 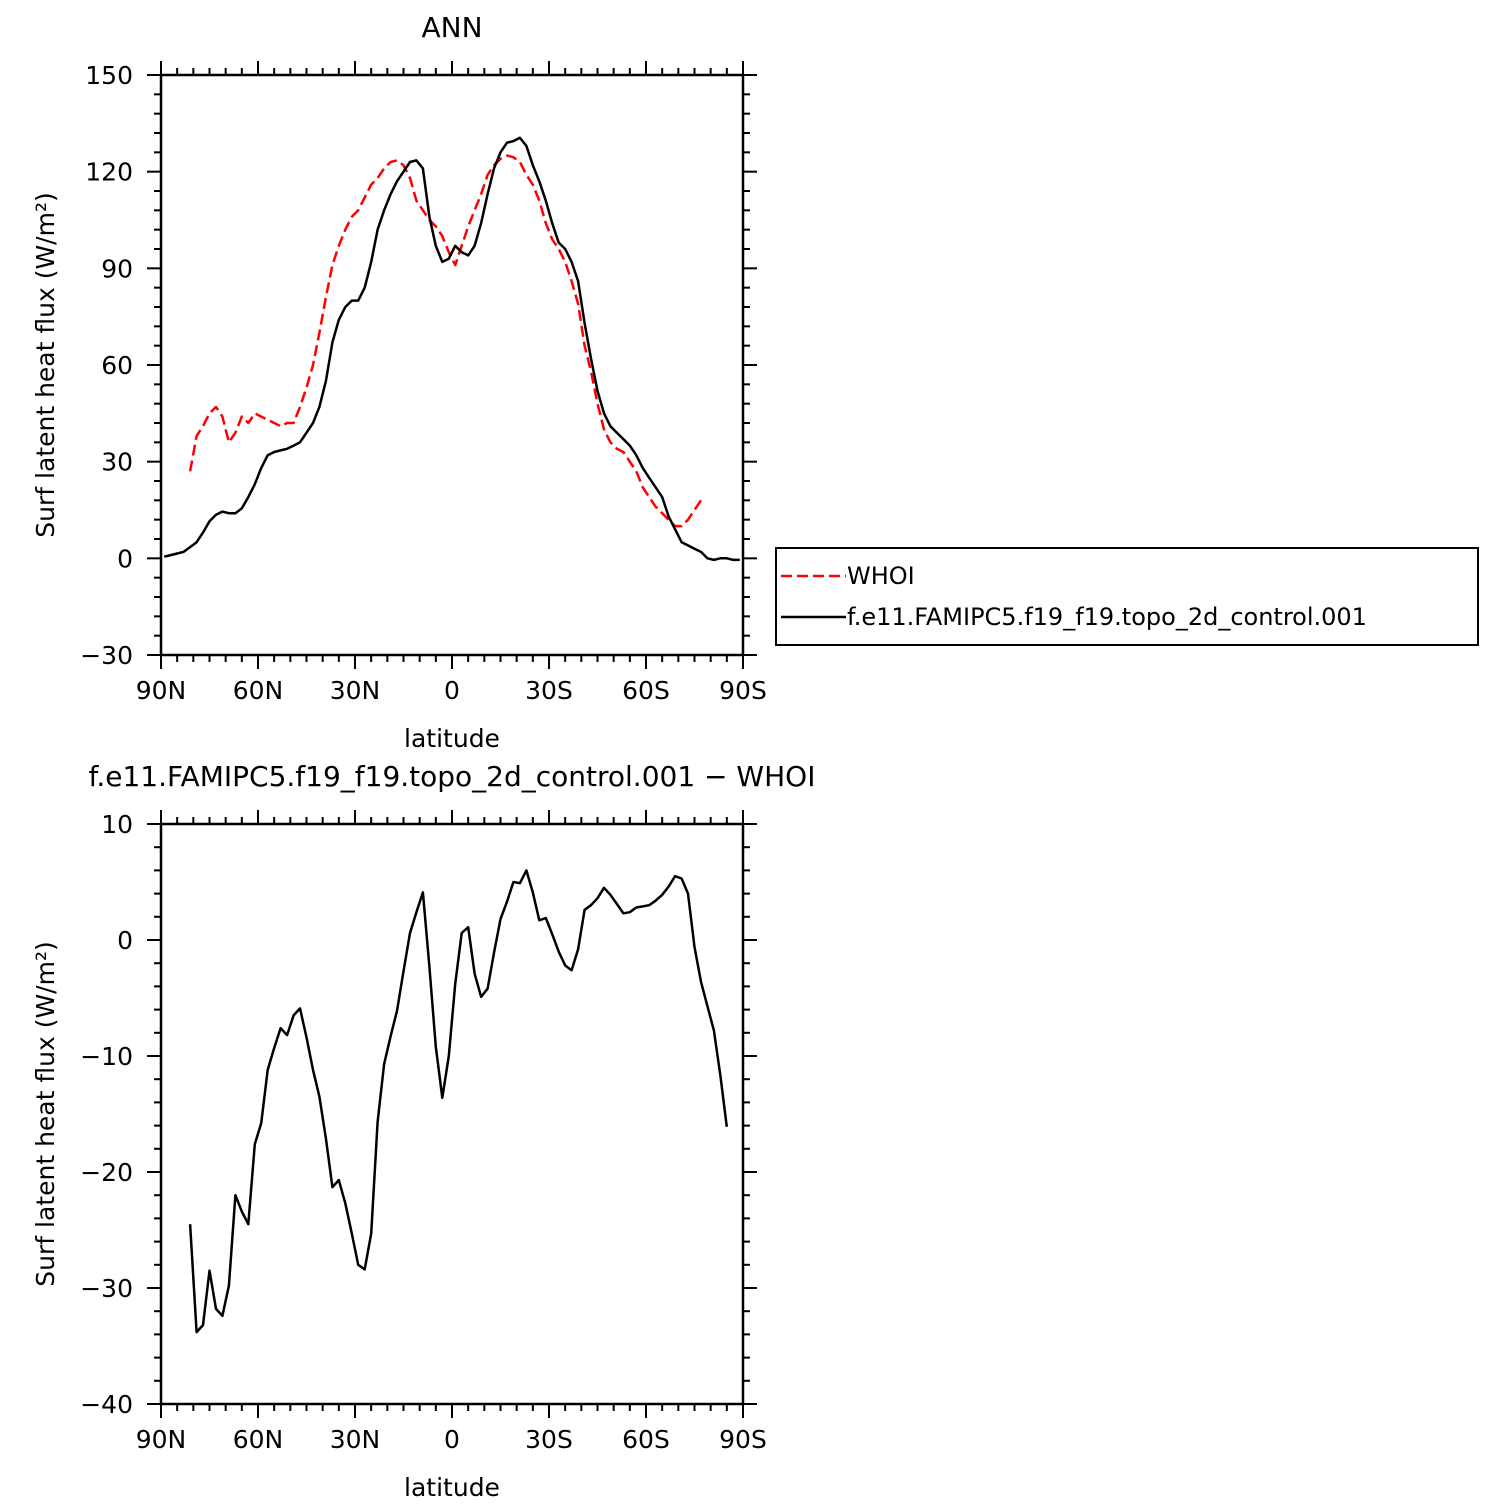 What do you see at coordinates (117, 462) in the screenshot?
I see `top-y-tick-label: 30` at bounding box center [117, 462].